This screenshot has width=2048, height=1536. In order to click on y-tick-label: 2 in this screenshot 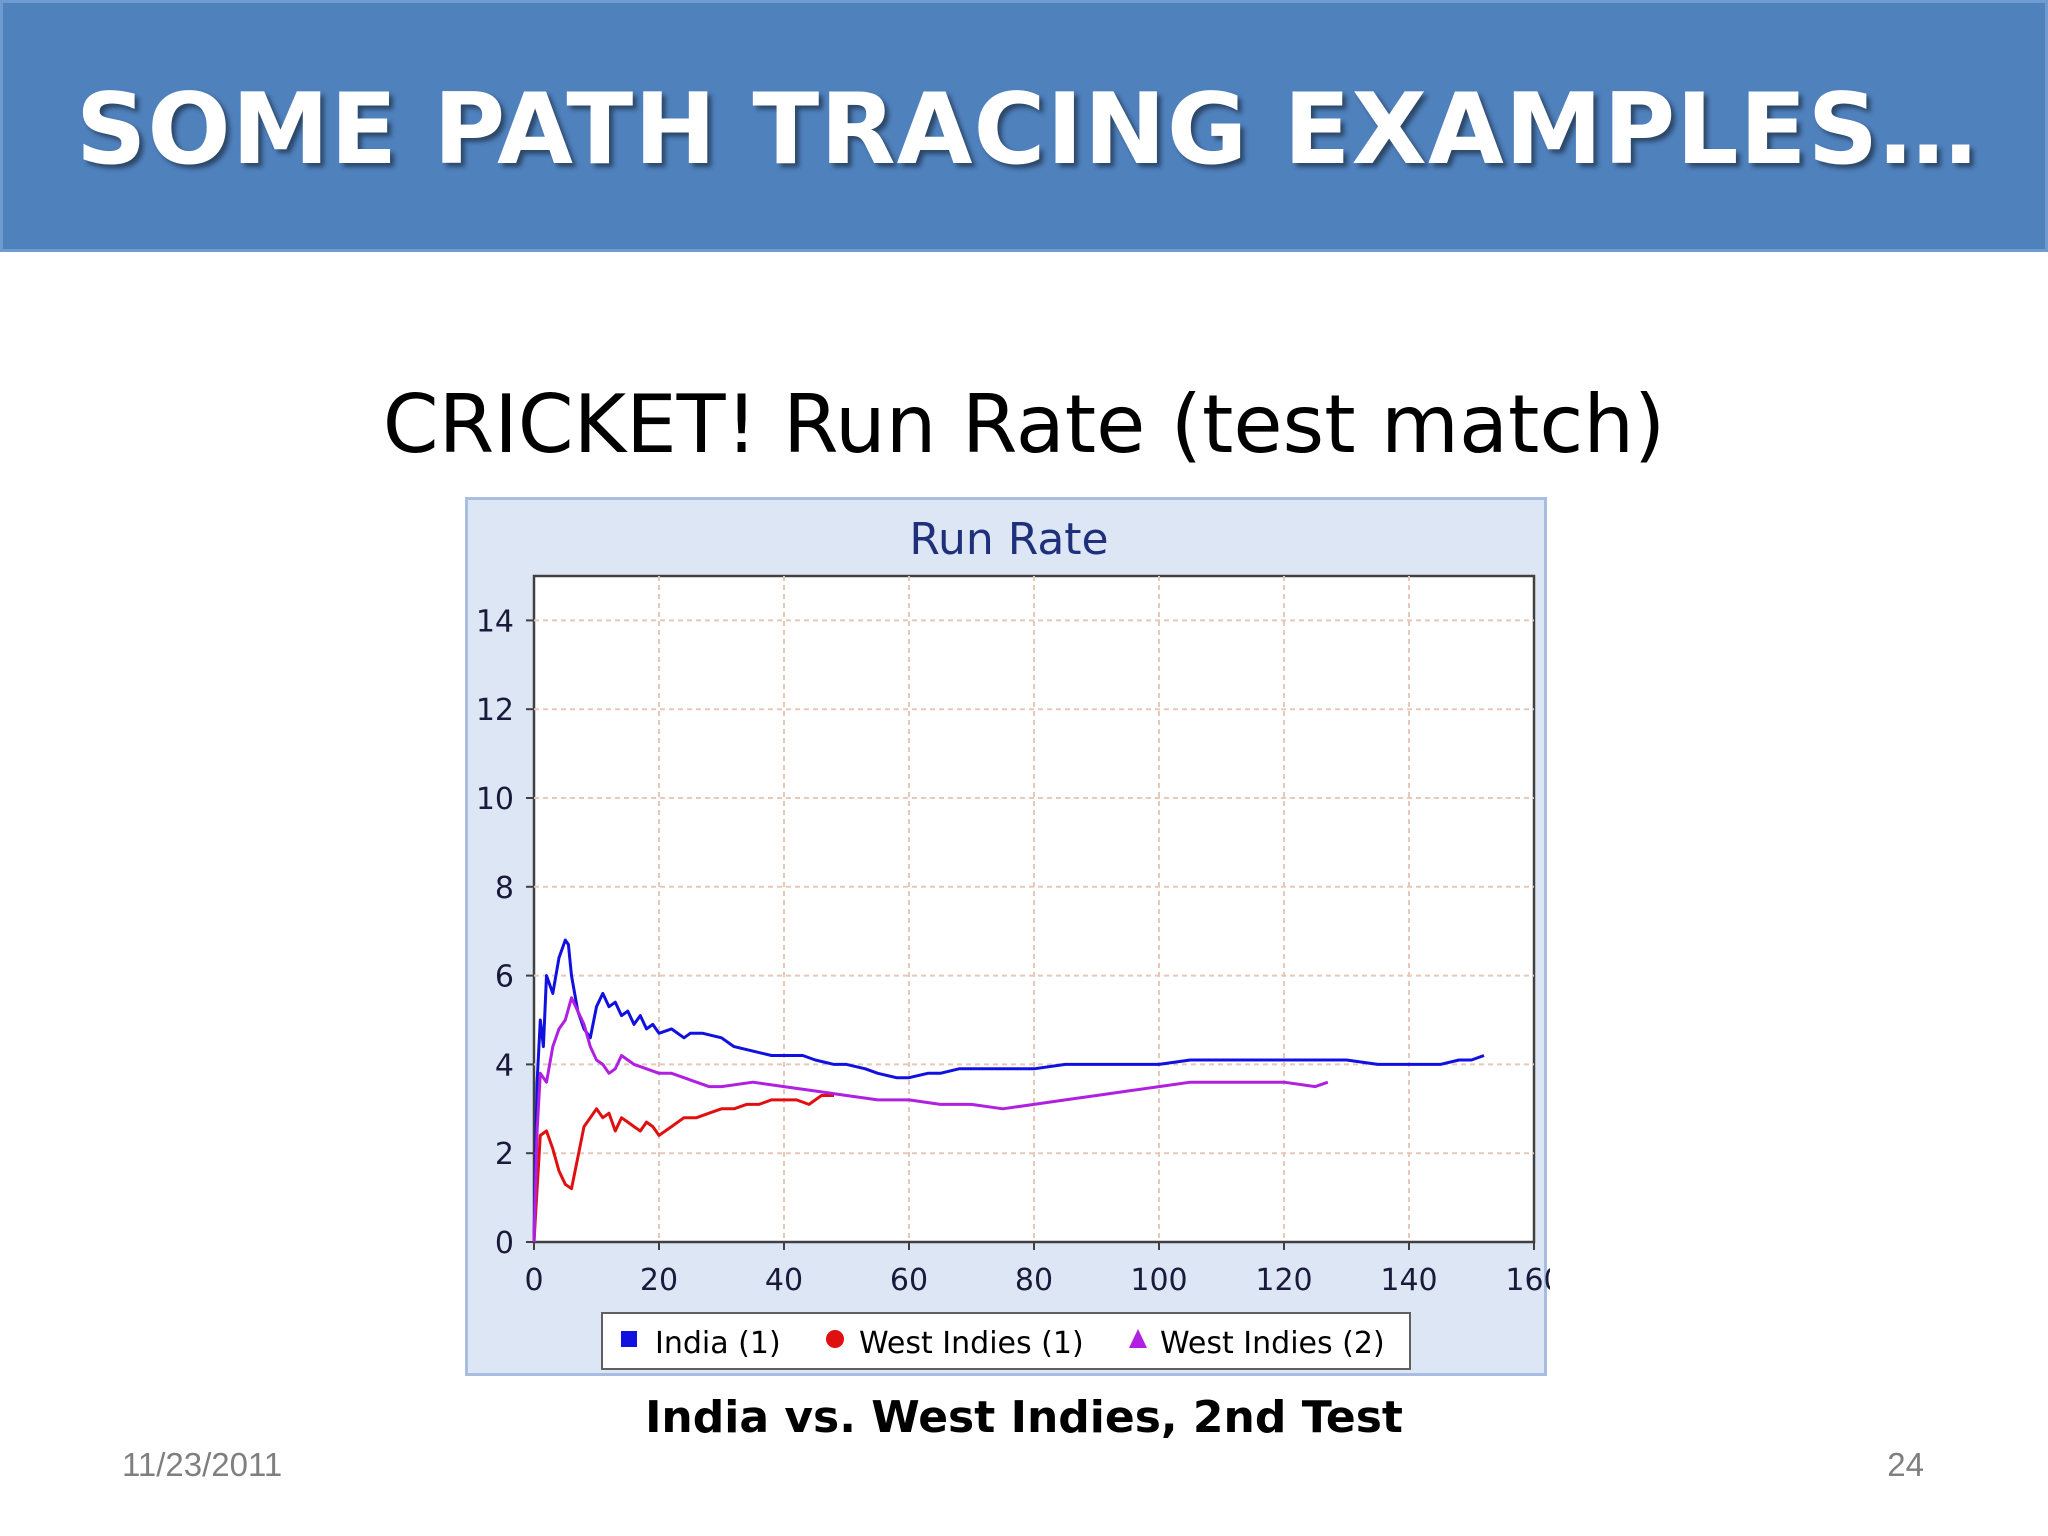, I will do `click(504, 1154)`.